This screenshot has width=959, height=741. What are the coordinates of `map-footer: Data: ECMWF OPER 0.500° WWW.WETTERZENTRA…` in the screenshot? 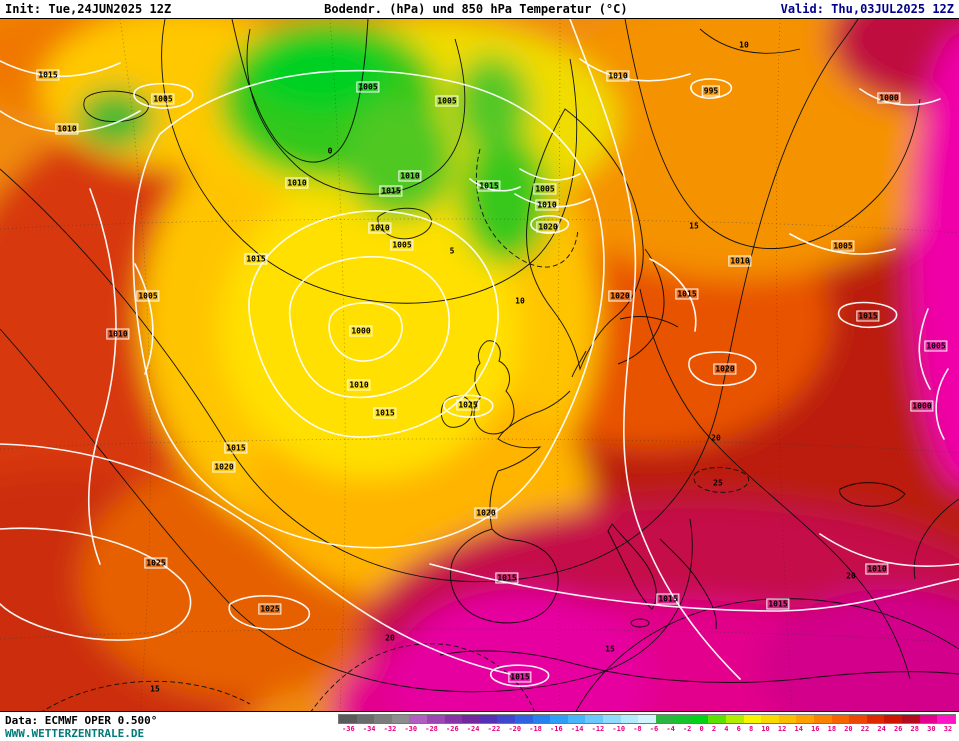 It's located at (479, 726).